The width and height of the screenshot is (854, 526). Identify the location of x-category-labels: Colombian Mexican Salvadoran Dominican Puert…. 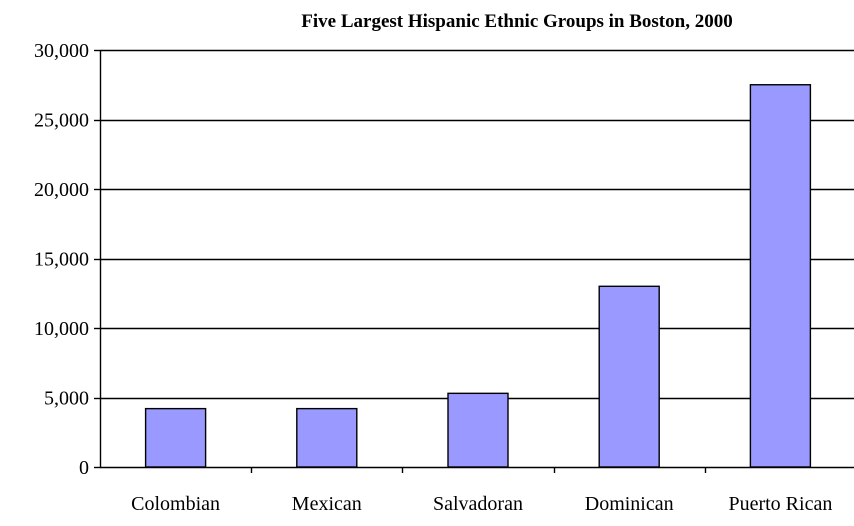
(481, 504).